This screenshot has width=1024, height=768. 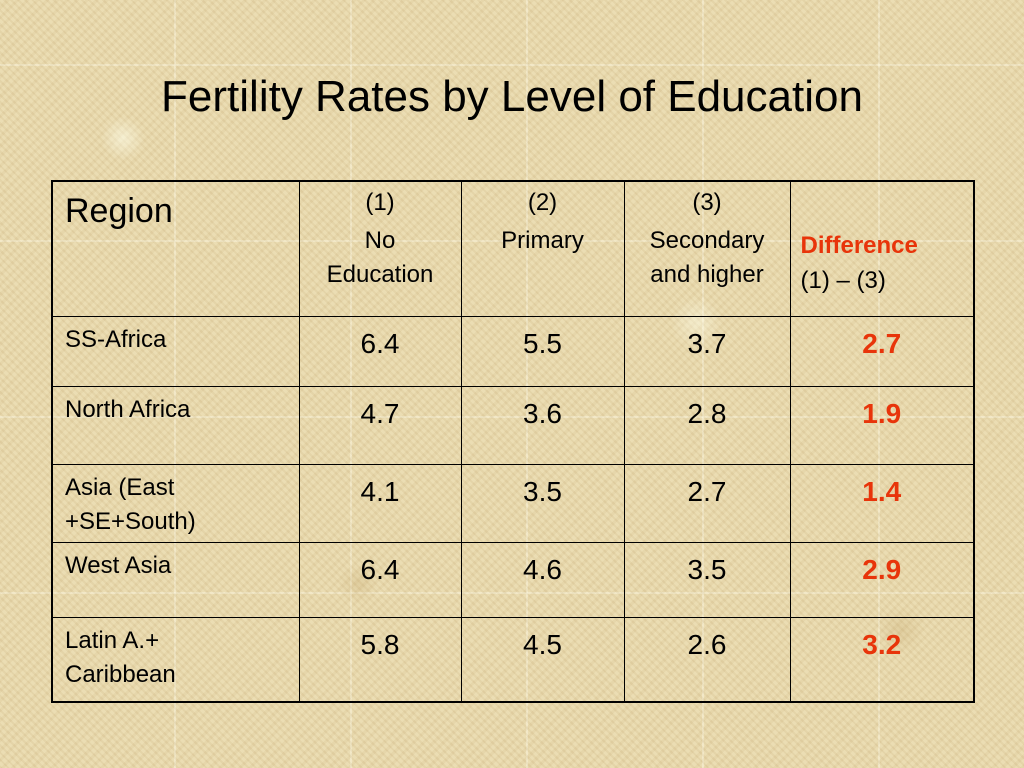 I want to click on secondary-cell: 2.8, so click(x=707, y=425).